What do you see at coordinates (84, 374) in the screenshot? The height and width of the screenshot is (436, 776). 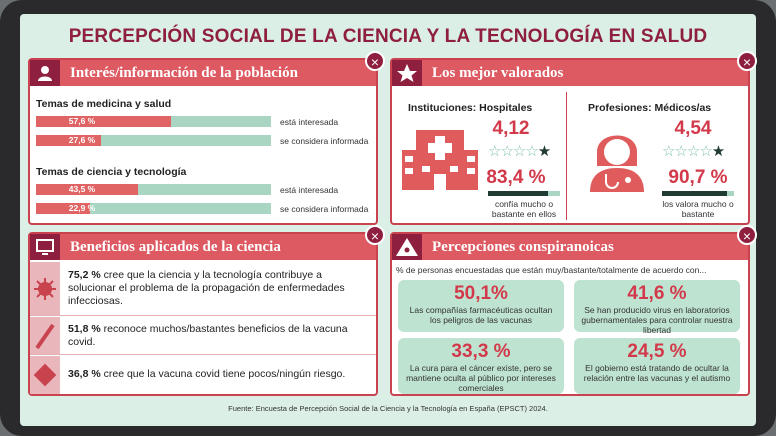 I see `percent: 36,8 %` at bounding box center [84, 374].